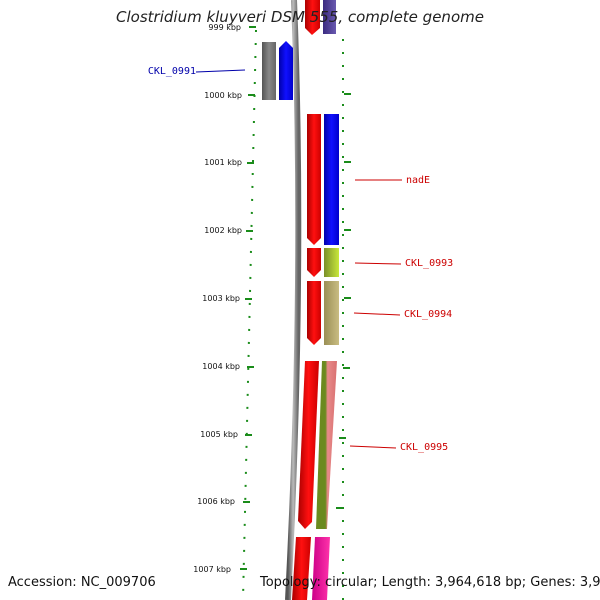  I want to click on ruler-tick-label: 1003 kbp, so click(221, 298).